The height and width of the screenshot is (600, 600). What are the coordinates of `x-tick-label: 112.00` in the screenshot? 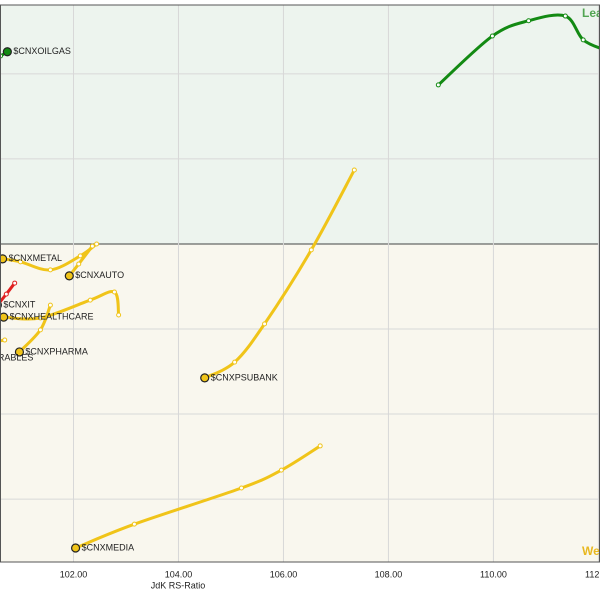 It's located at (592, 574).